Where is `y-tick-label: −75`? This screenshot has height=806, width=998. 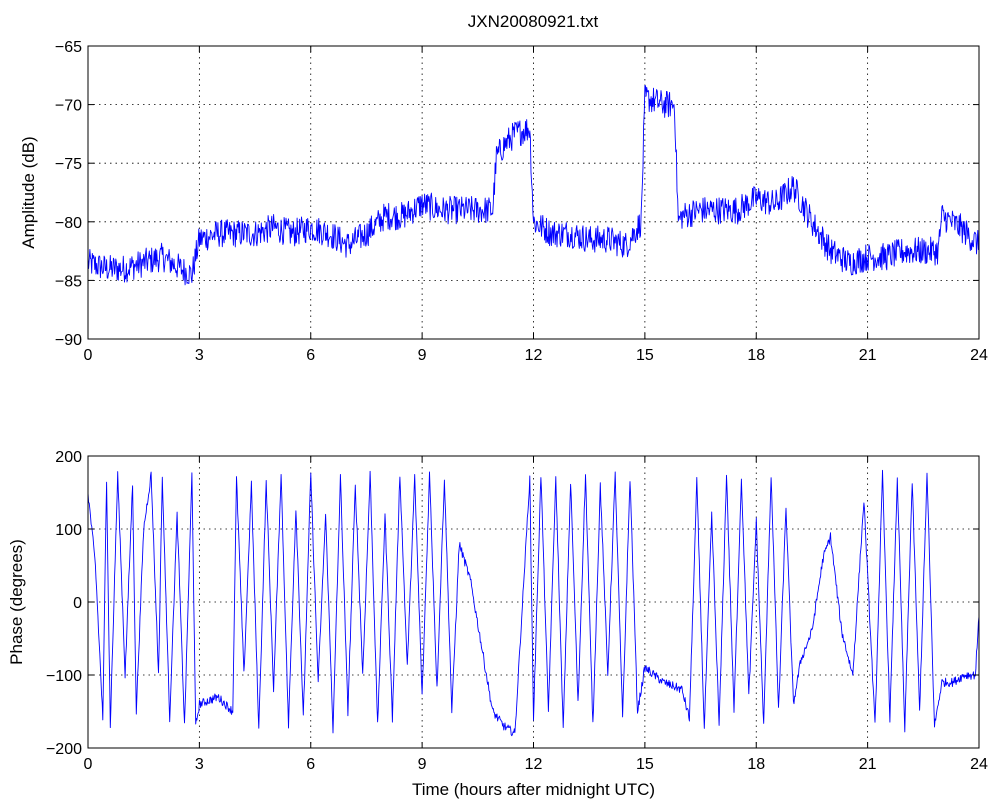 y-tick-label: −75 is located at coordinates (68, 164).